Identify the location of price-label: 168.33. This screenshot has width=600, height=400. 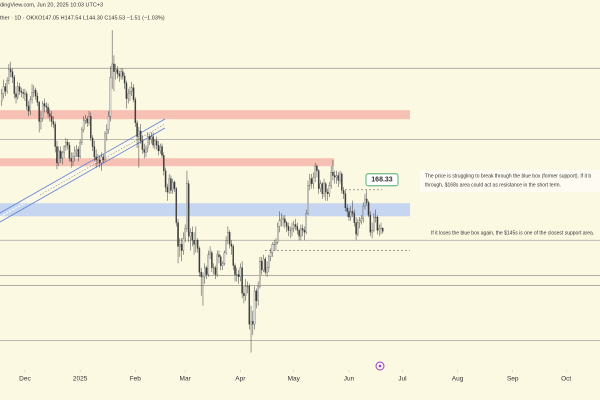
(382, 180).